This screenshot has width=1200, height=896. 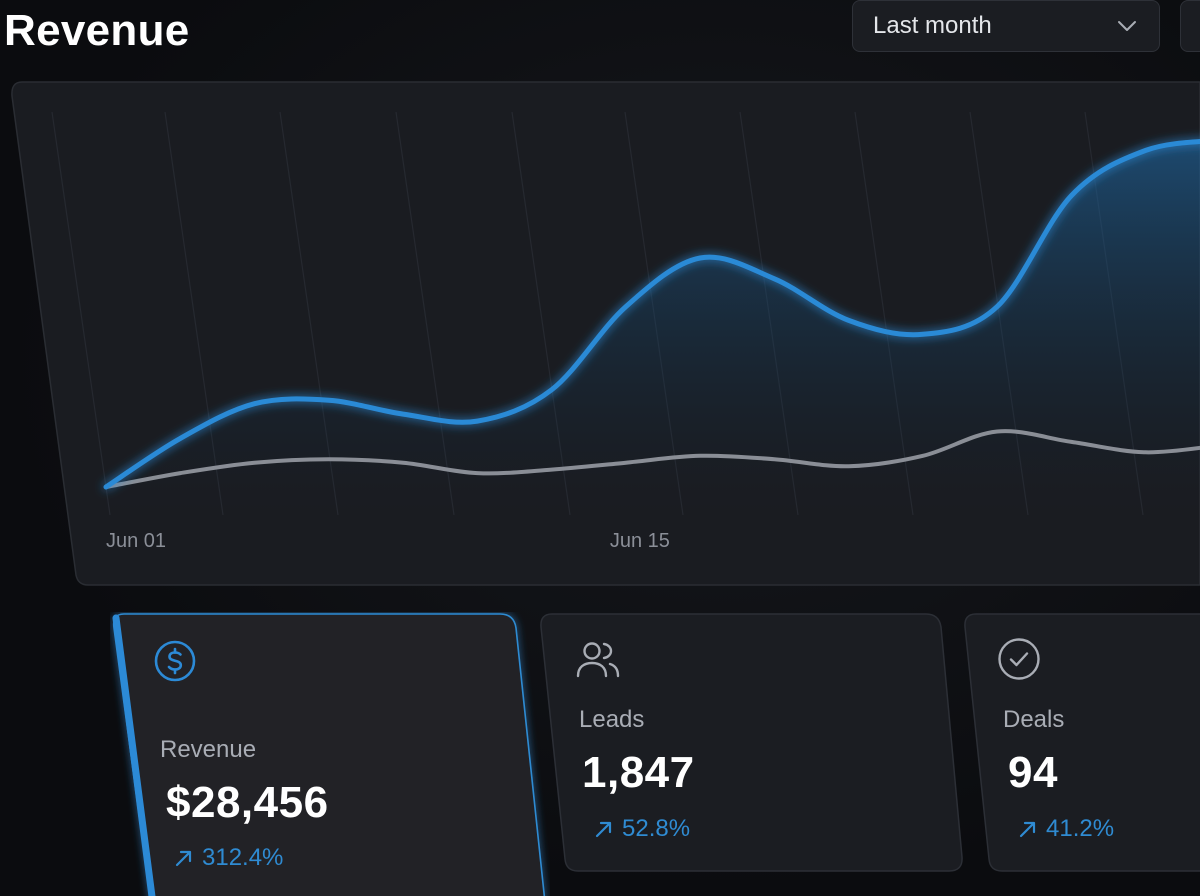 I want to click on x-tick-label: Jun 01, so click(x=136, y=541).